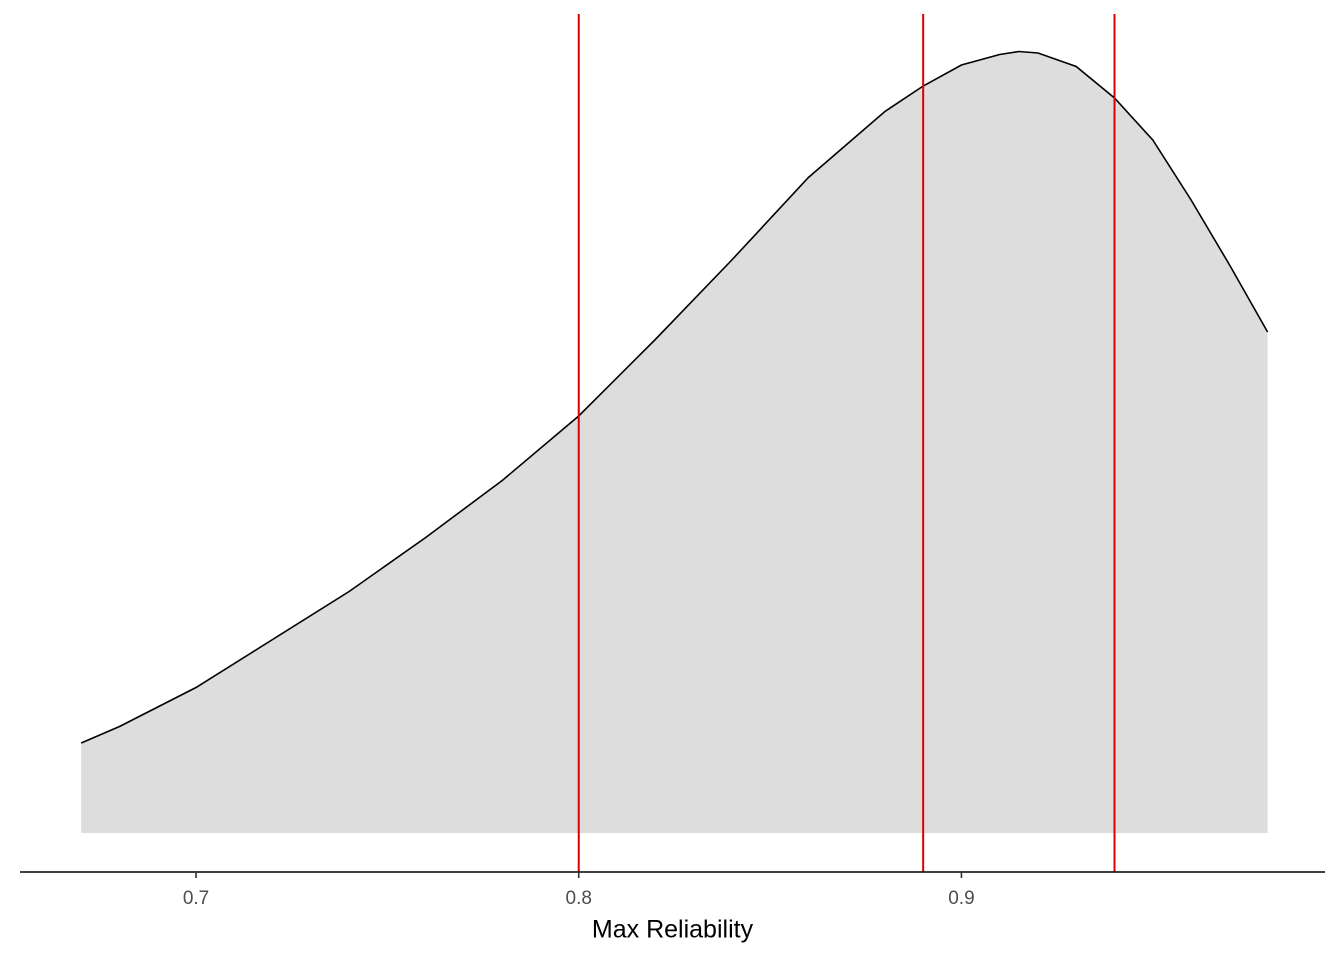  What do you see at coordinates (673, 930) in the screenshot?
I see `x-axis-title: Max Reliability` at bounding box center [673, 930].